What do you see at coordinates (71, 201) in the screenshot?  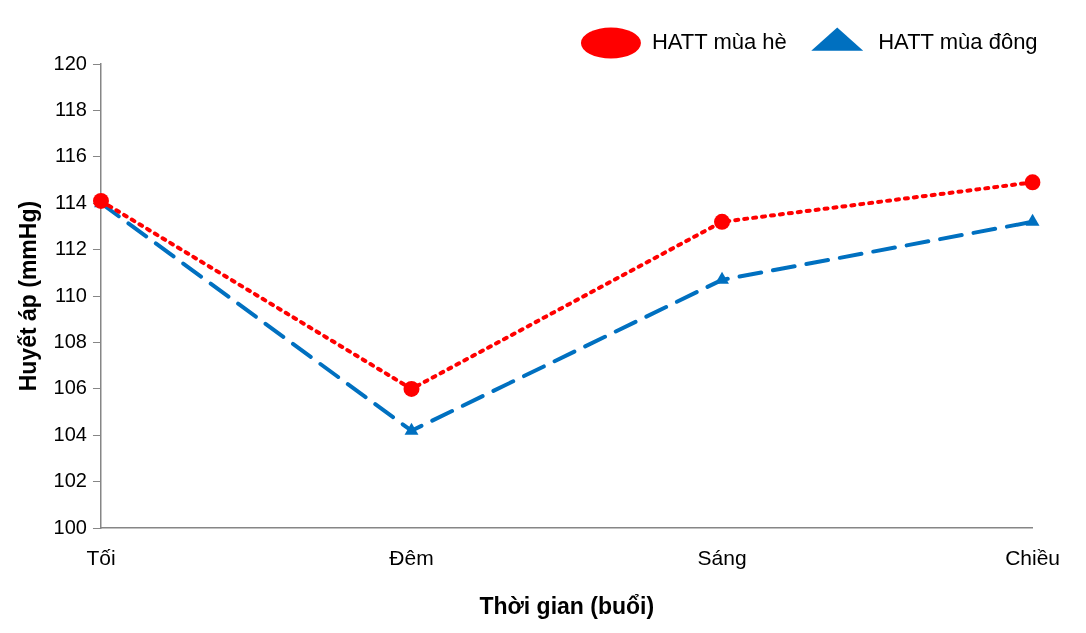 I see `y-tick-label: 114` at bounding box center [71, 201].